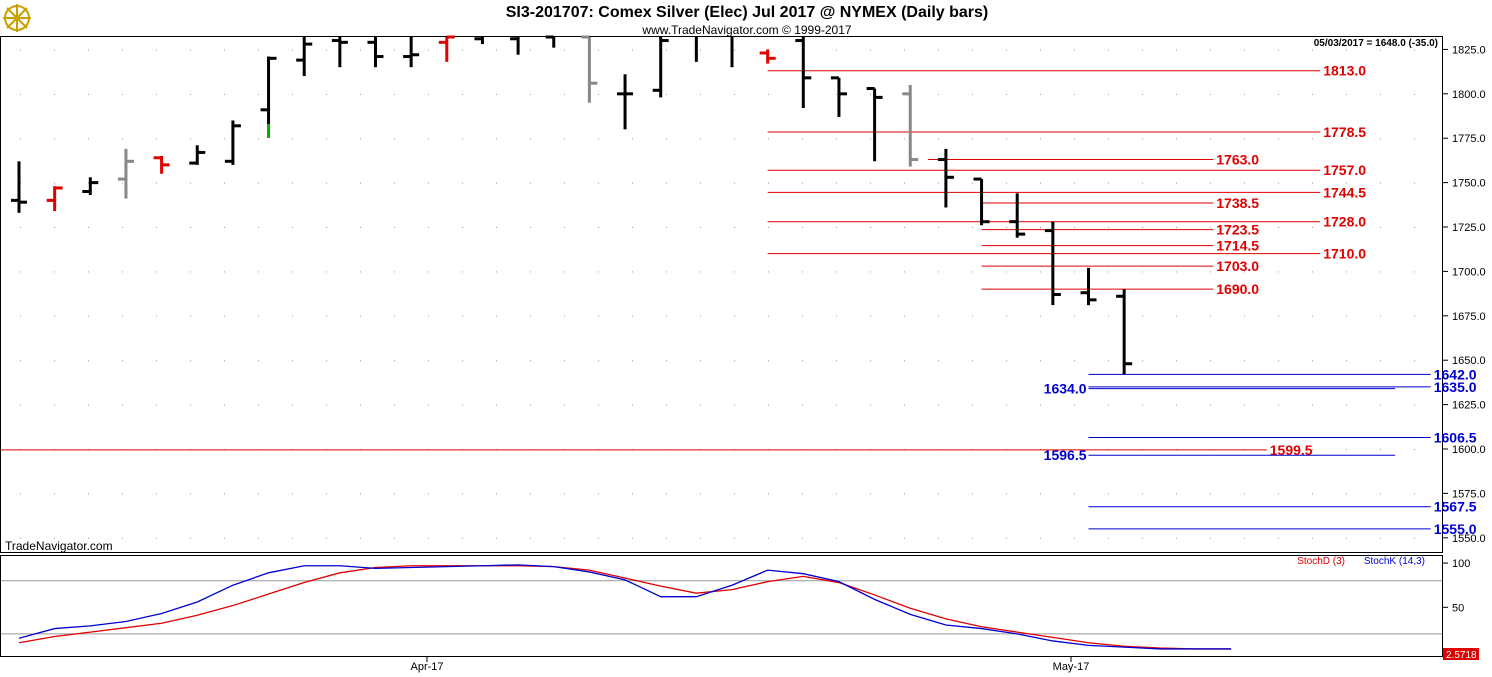 The width and height of the screenshot is (1492, 677). What do you see at coordinates (1237, 289) in the screenshot?
I see `level-label: 1690.0` at bounding box center [1237, 289].